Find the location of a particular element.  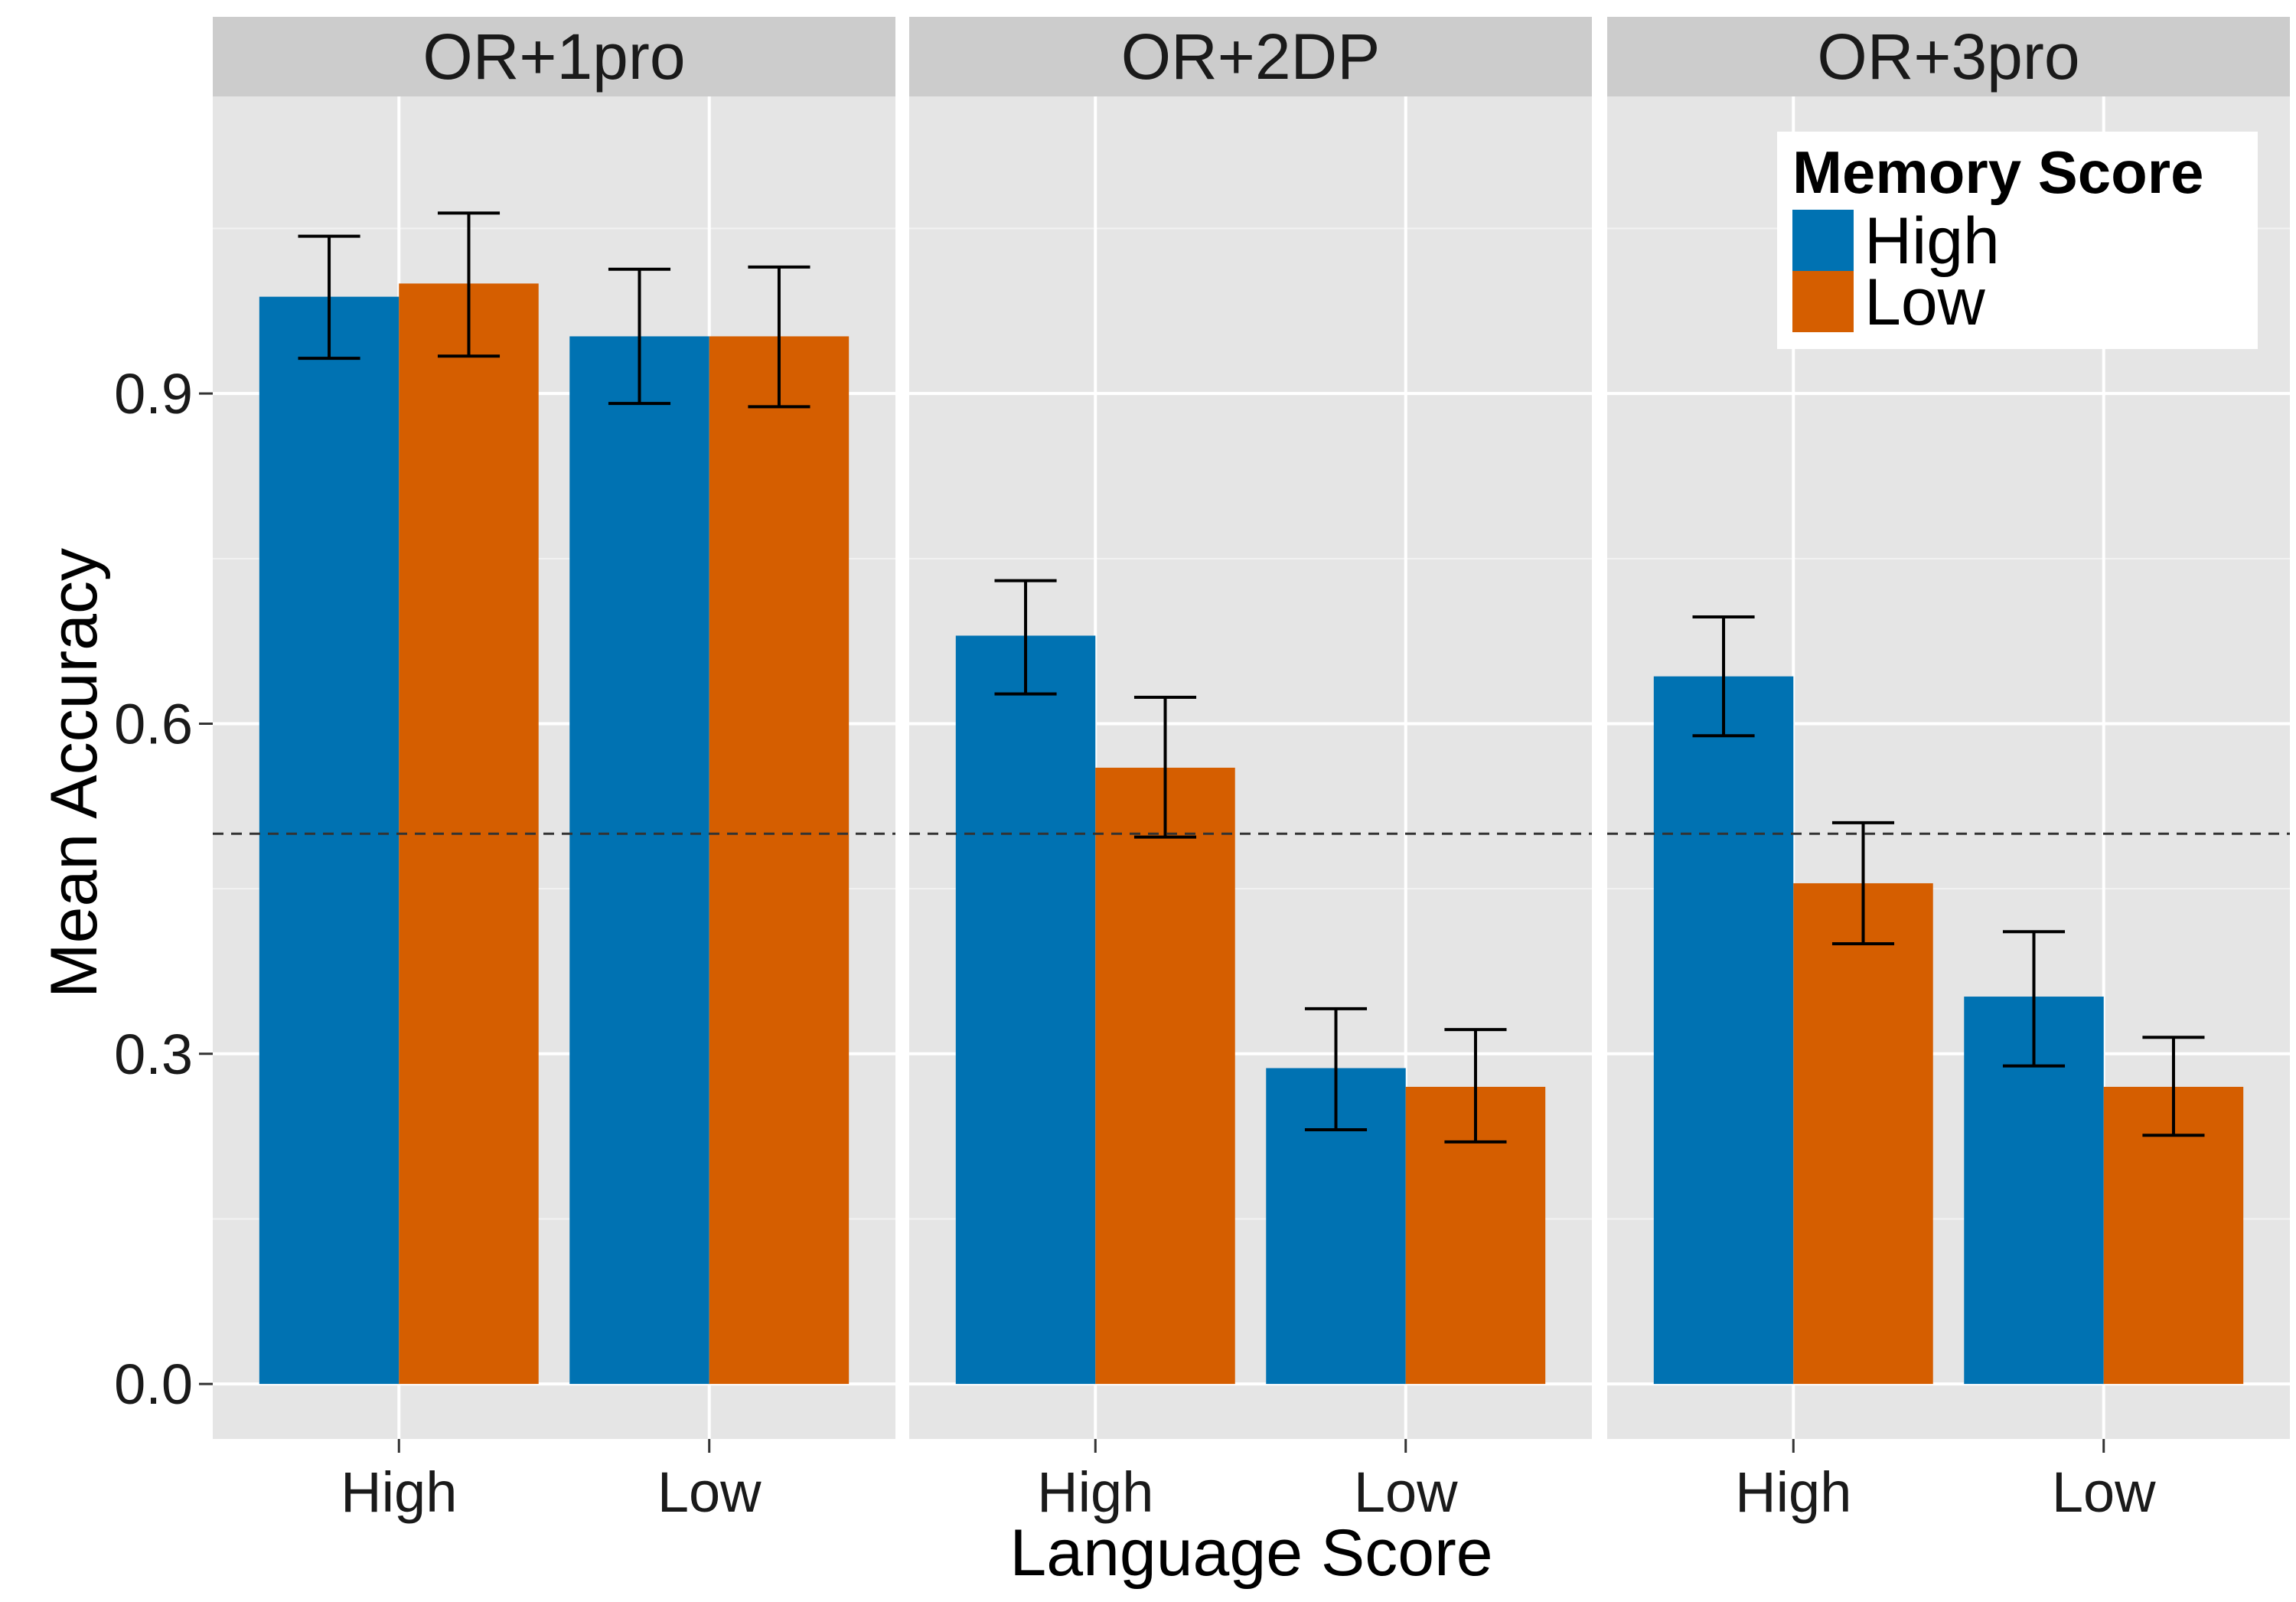

bar-low-low is located at coordinates (779, 860).